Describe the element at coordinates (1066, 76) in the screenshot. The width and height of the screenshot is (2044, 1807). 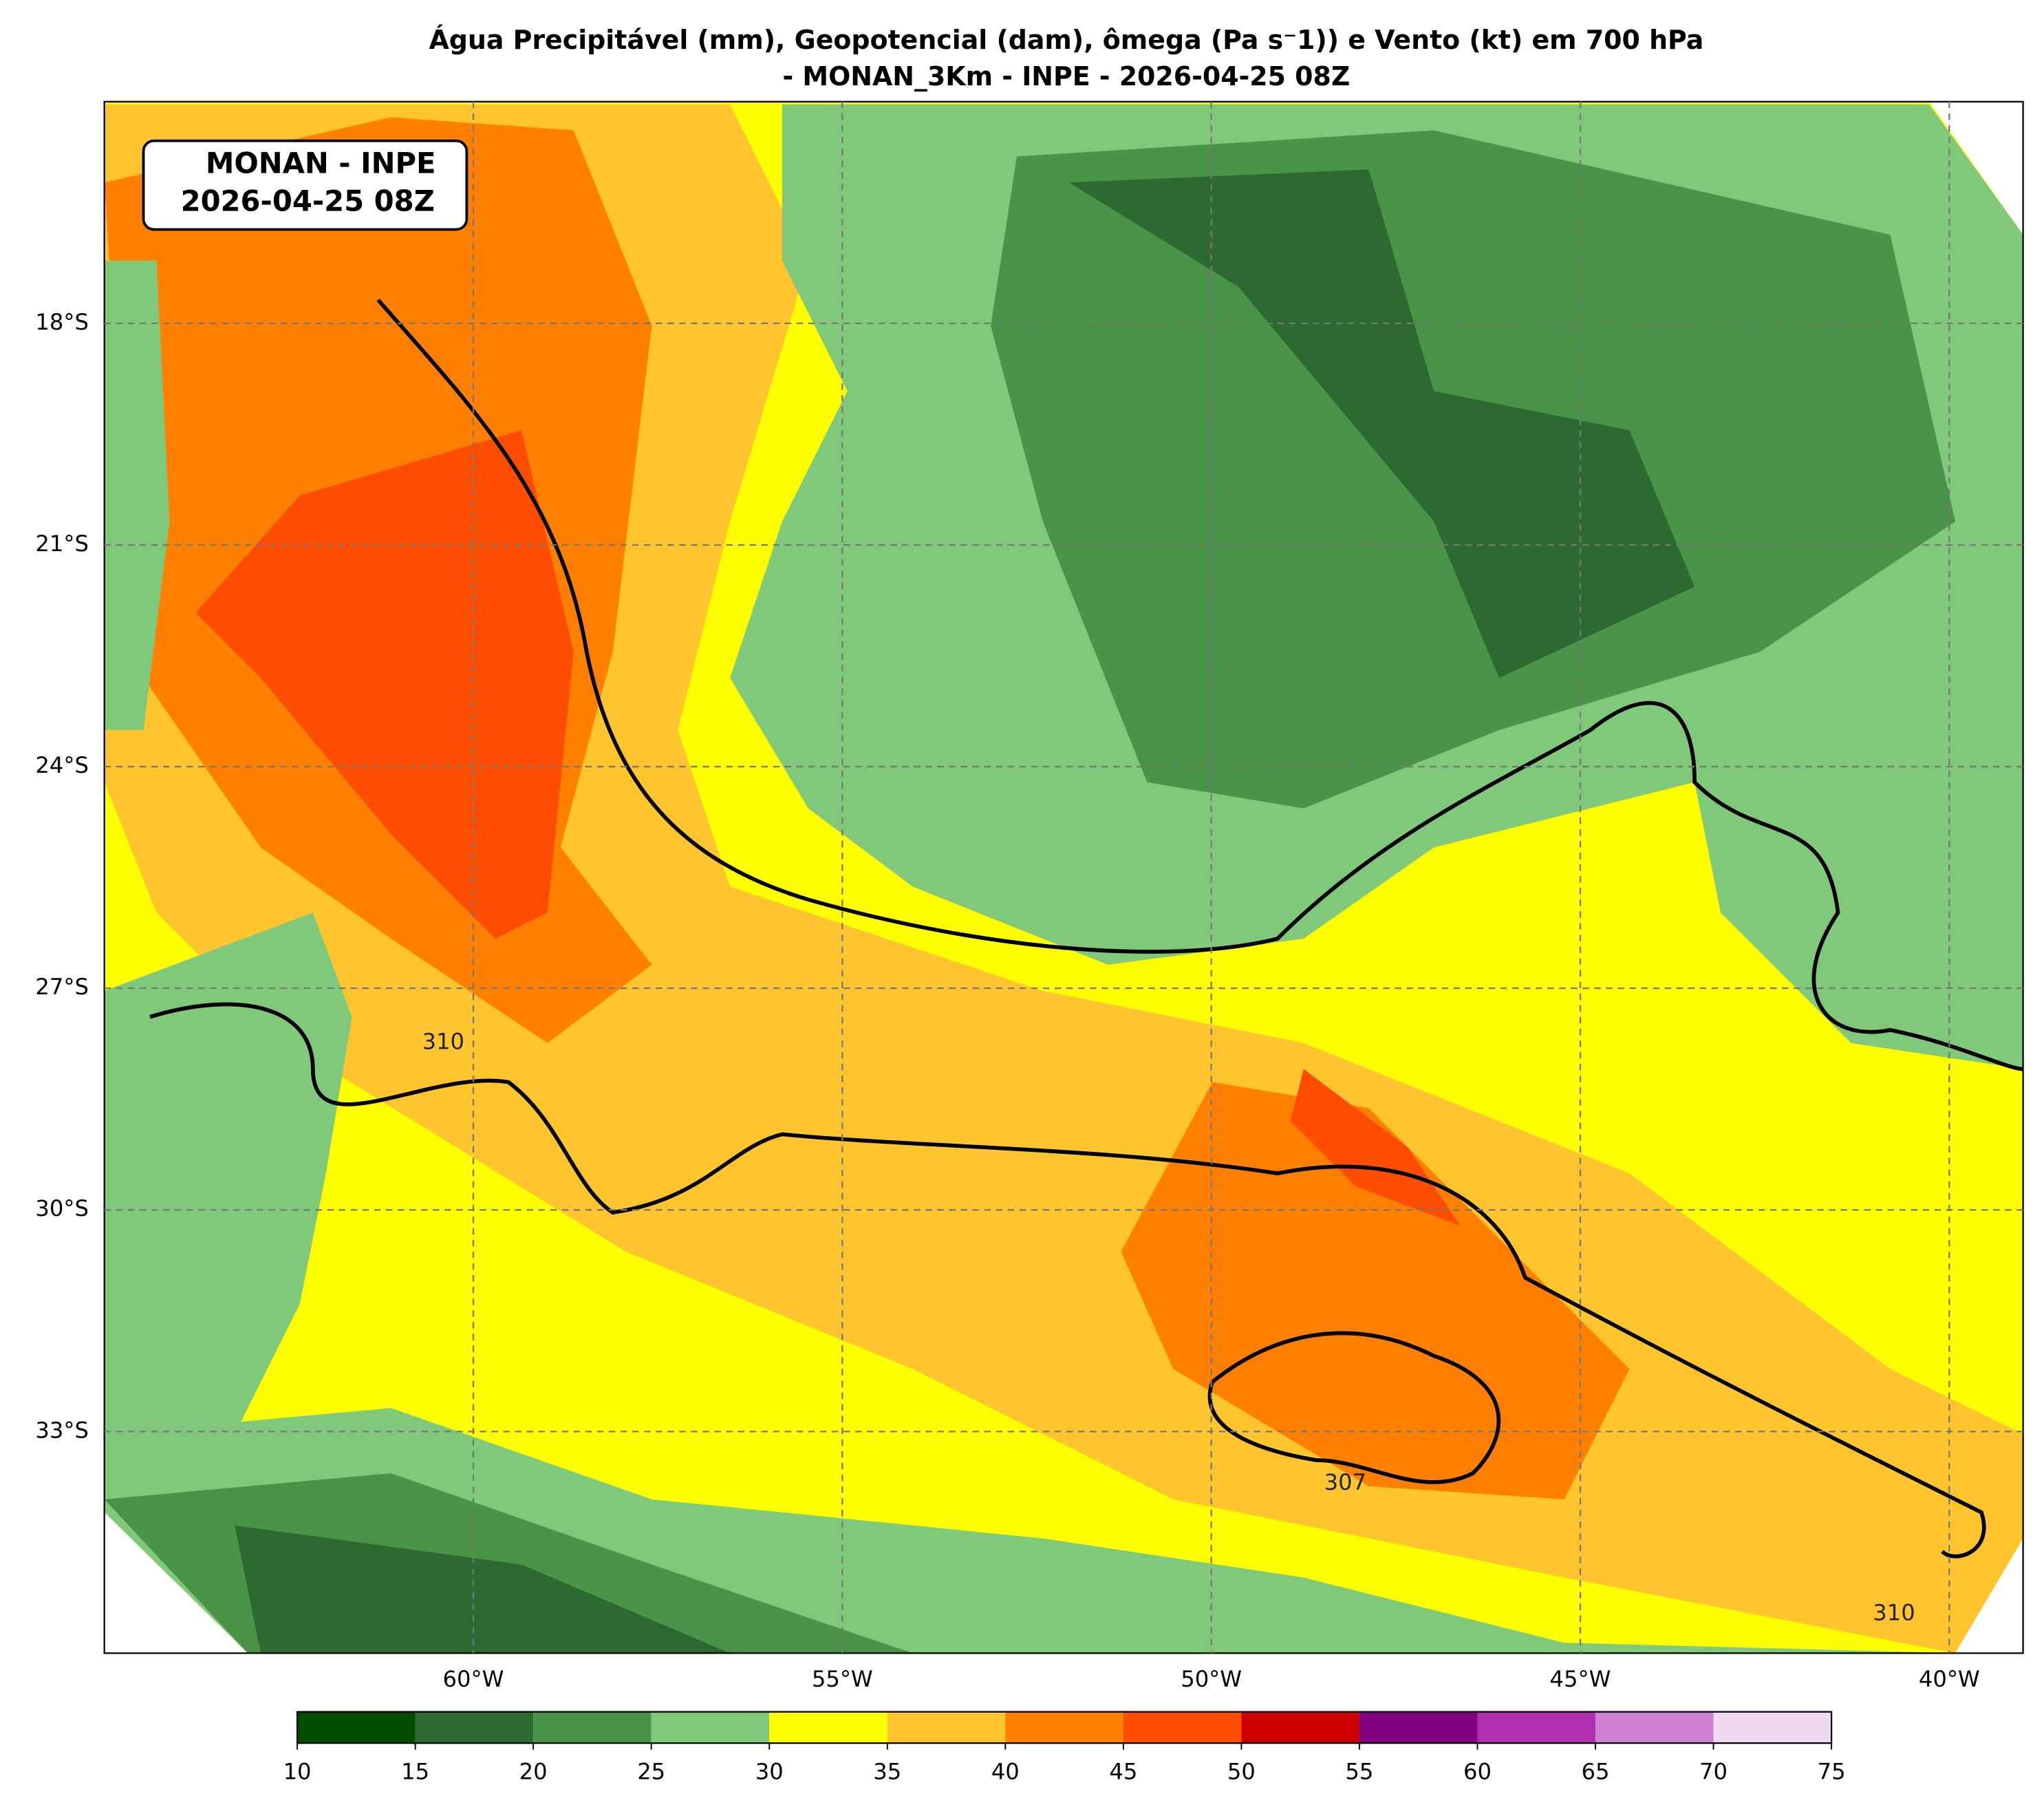
I see `title-line: - MONAN_3Km - INPE - 2026-04-25 08Z` at that location.